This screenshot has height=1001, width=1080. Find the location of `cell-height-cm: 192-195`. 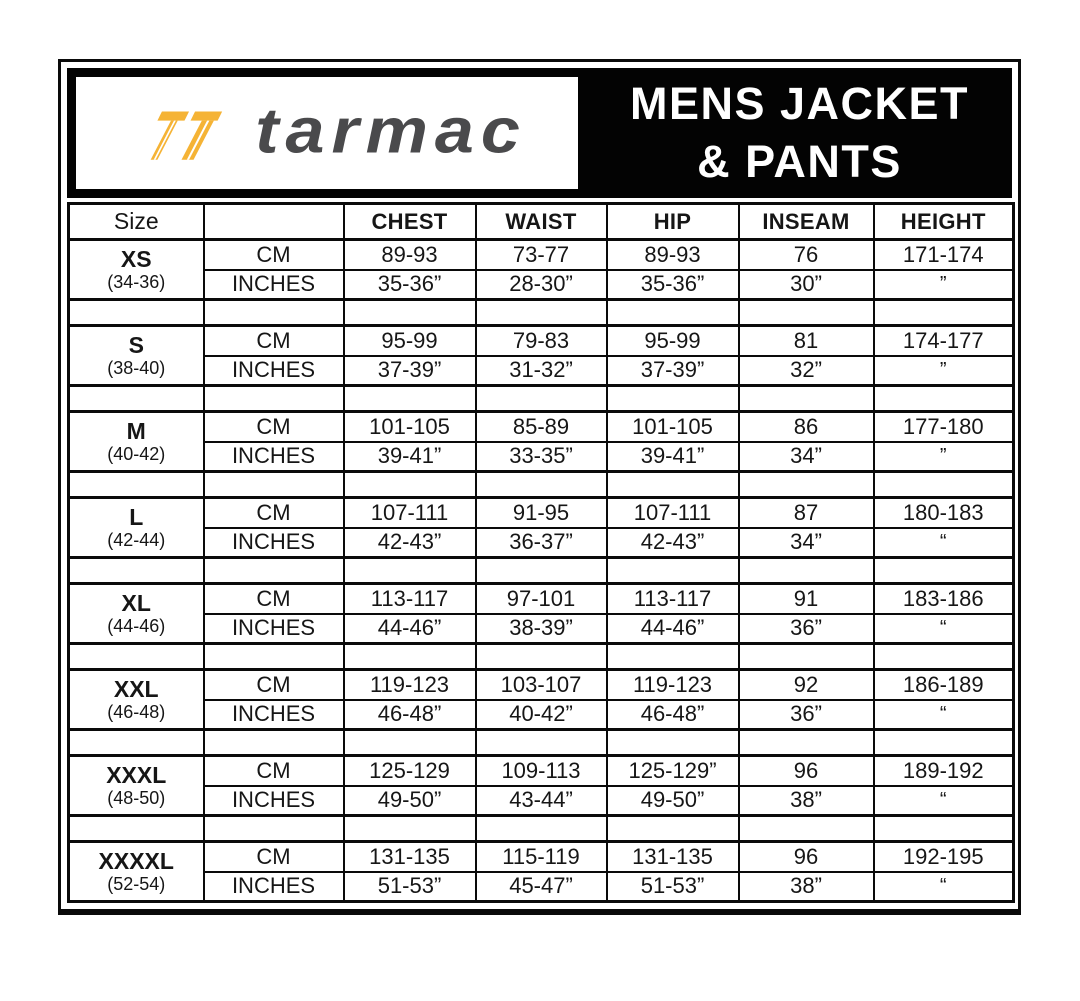

cell-height-cm: 192-195 is located at coordinates (943, 856).